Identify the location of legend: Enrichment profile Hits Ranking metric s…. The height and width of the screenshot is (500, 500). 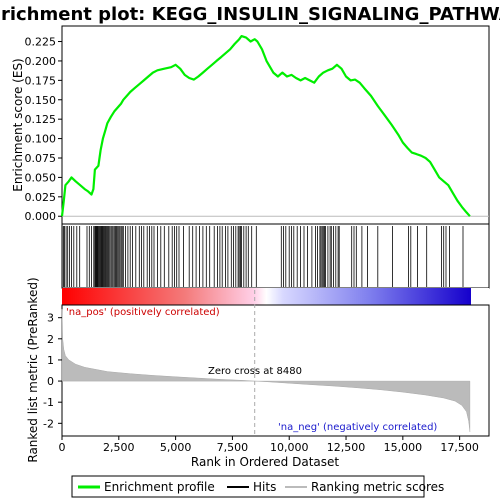
(258, 486).